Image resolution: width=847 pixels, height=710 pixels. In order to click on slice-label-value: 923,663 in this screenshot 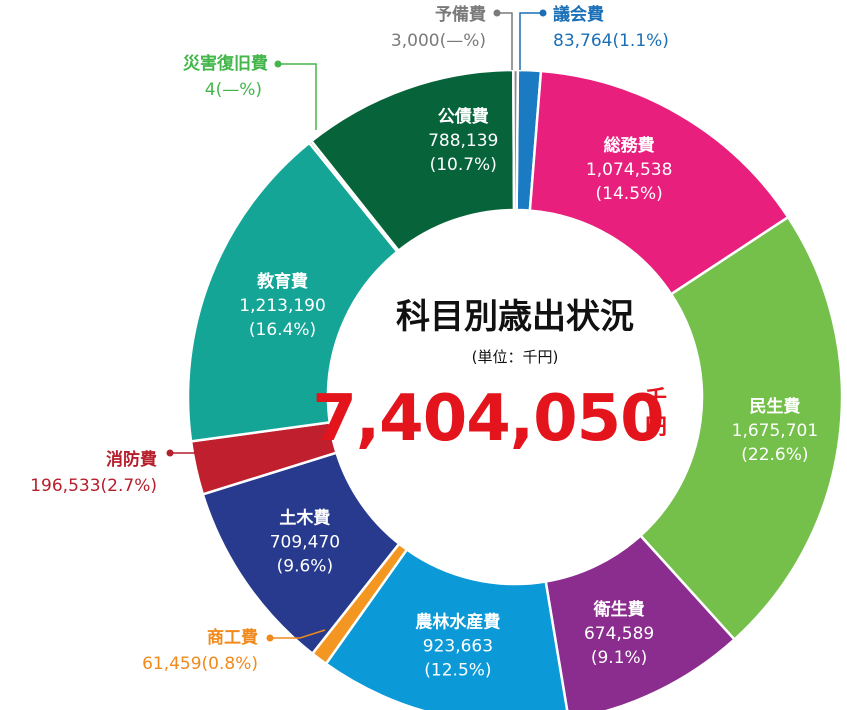, I will do `click(458, 647)`.